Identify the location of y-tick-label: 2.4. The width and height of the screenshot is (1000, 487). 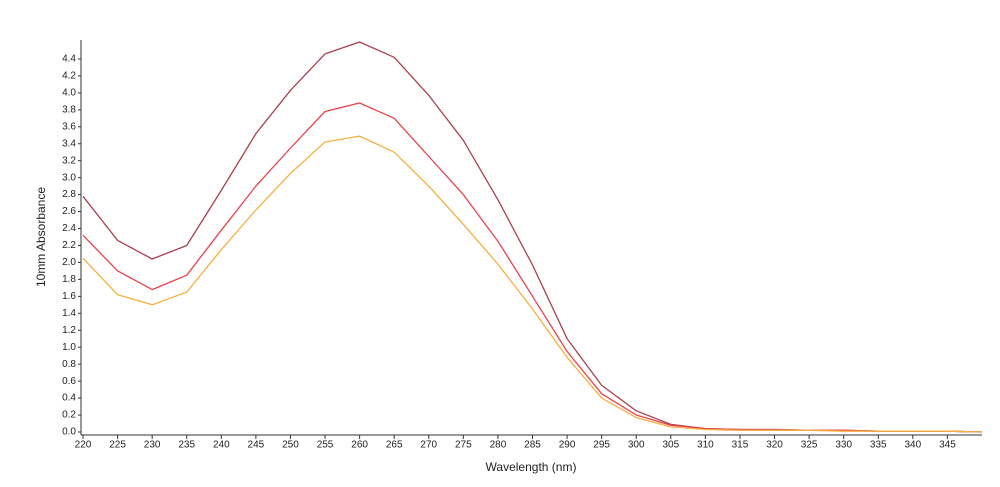
(69, 228).